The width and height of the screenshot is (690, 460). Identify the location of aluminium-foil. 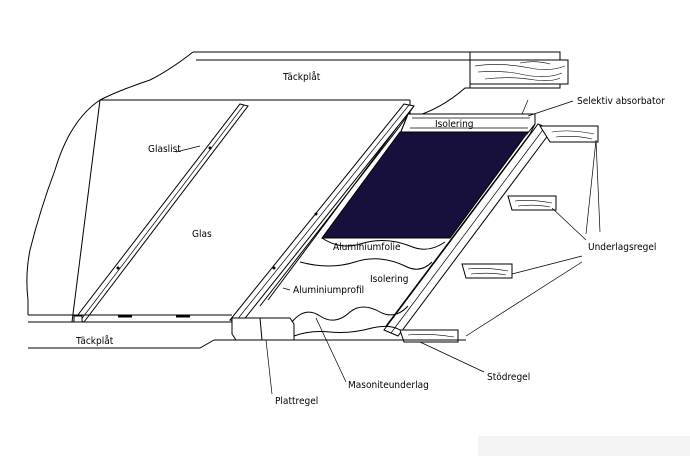
(372, 253).